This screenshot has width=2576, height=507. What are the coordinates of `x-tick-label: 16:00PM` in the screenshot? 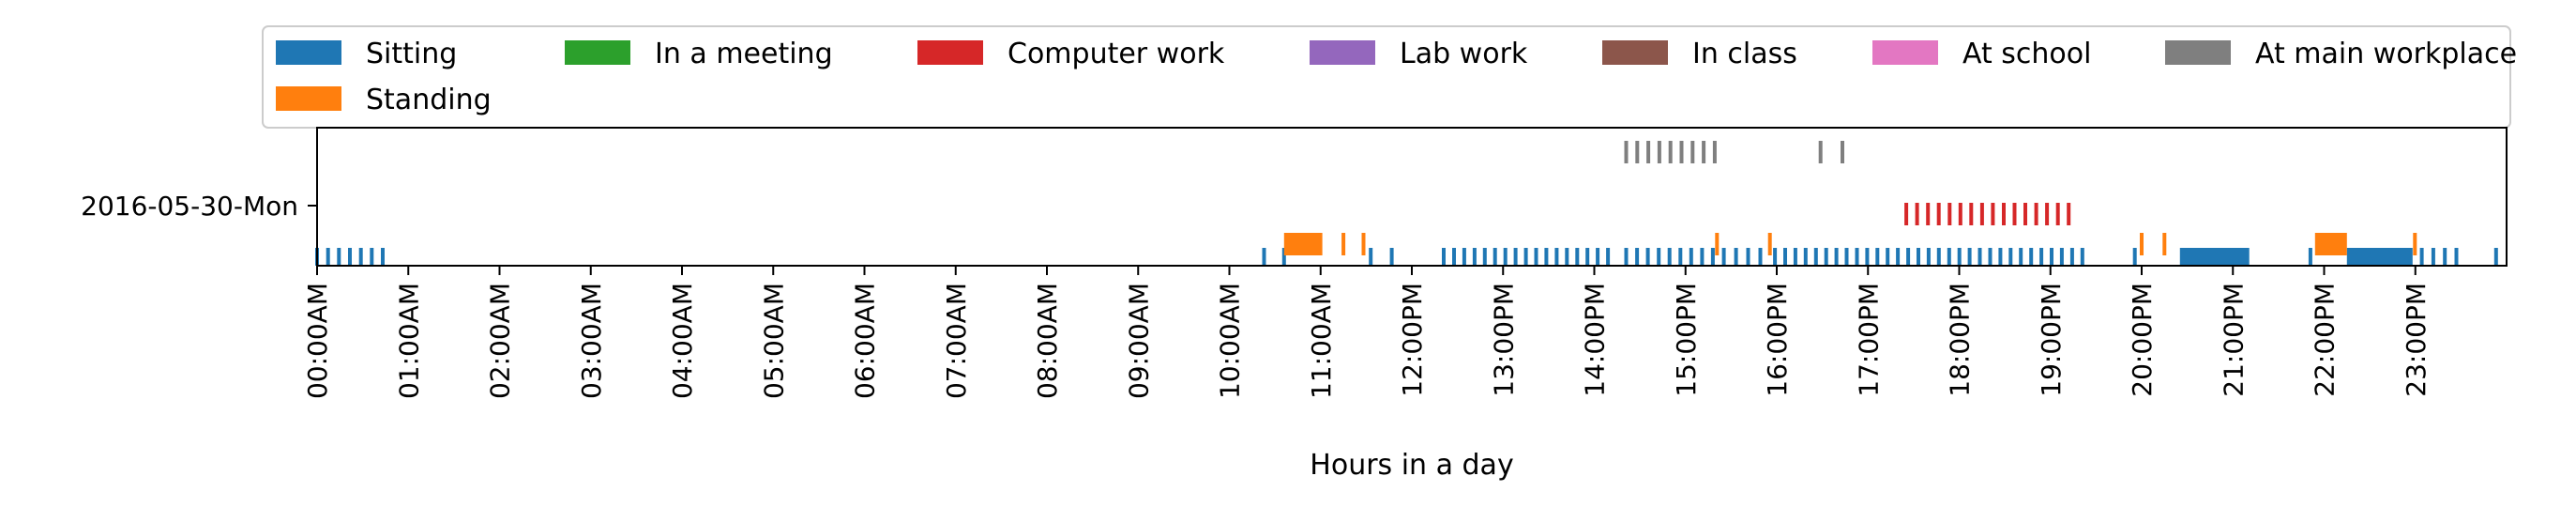 It's located at (1777, 340).